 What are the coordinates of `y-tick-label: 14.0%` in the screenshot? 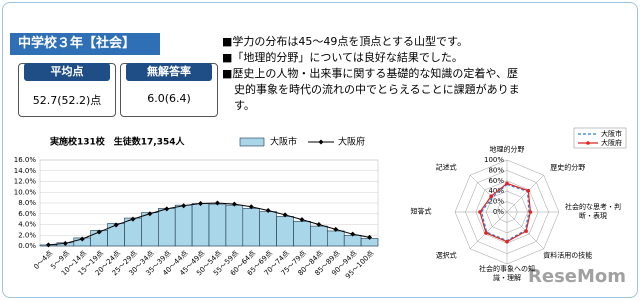 It's located at (25, 171).